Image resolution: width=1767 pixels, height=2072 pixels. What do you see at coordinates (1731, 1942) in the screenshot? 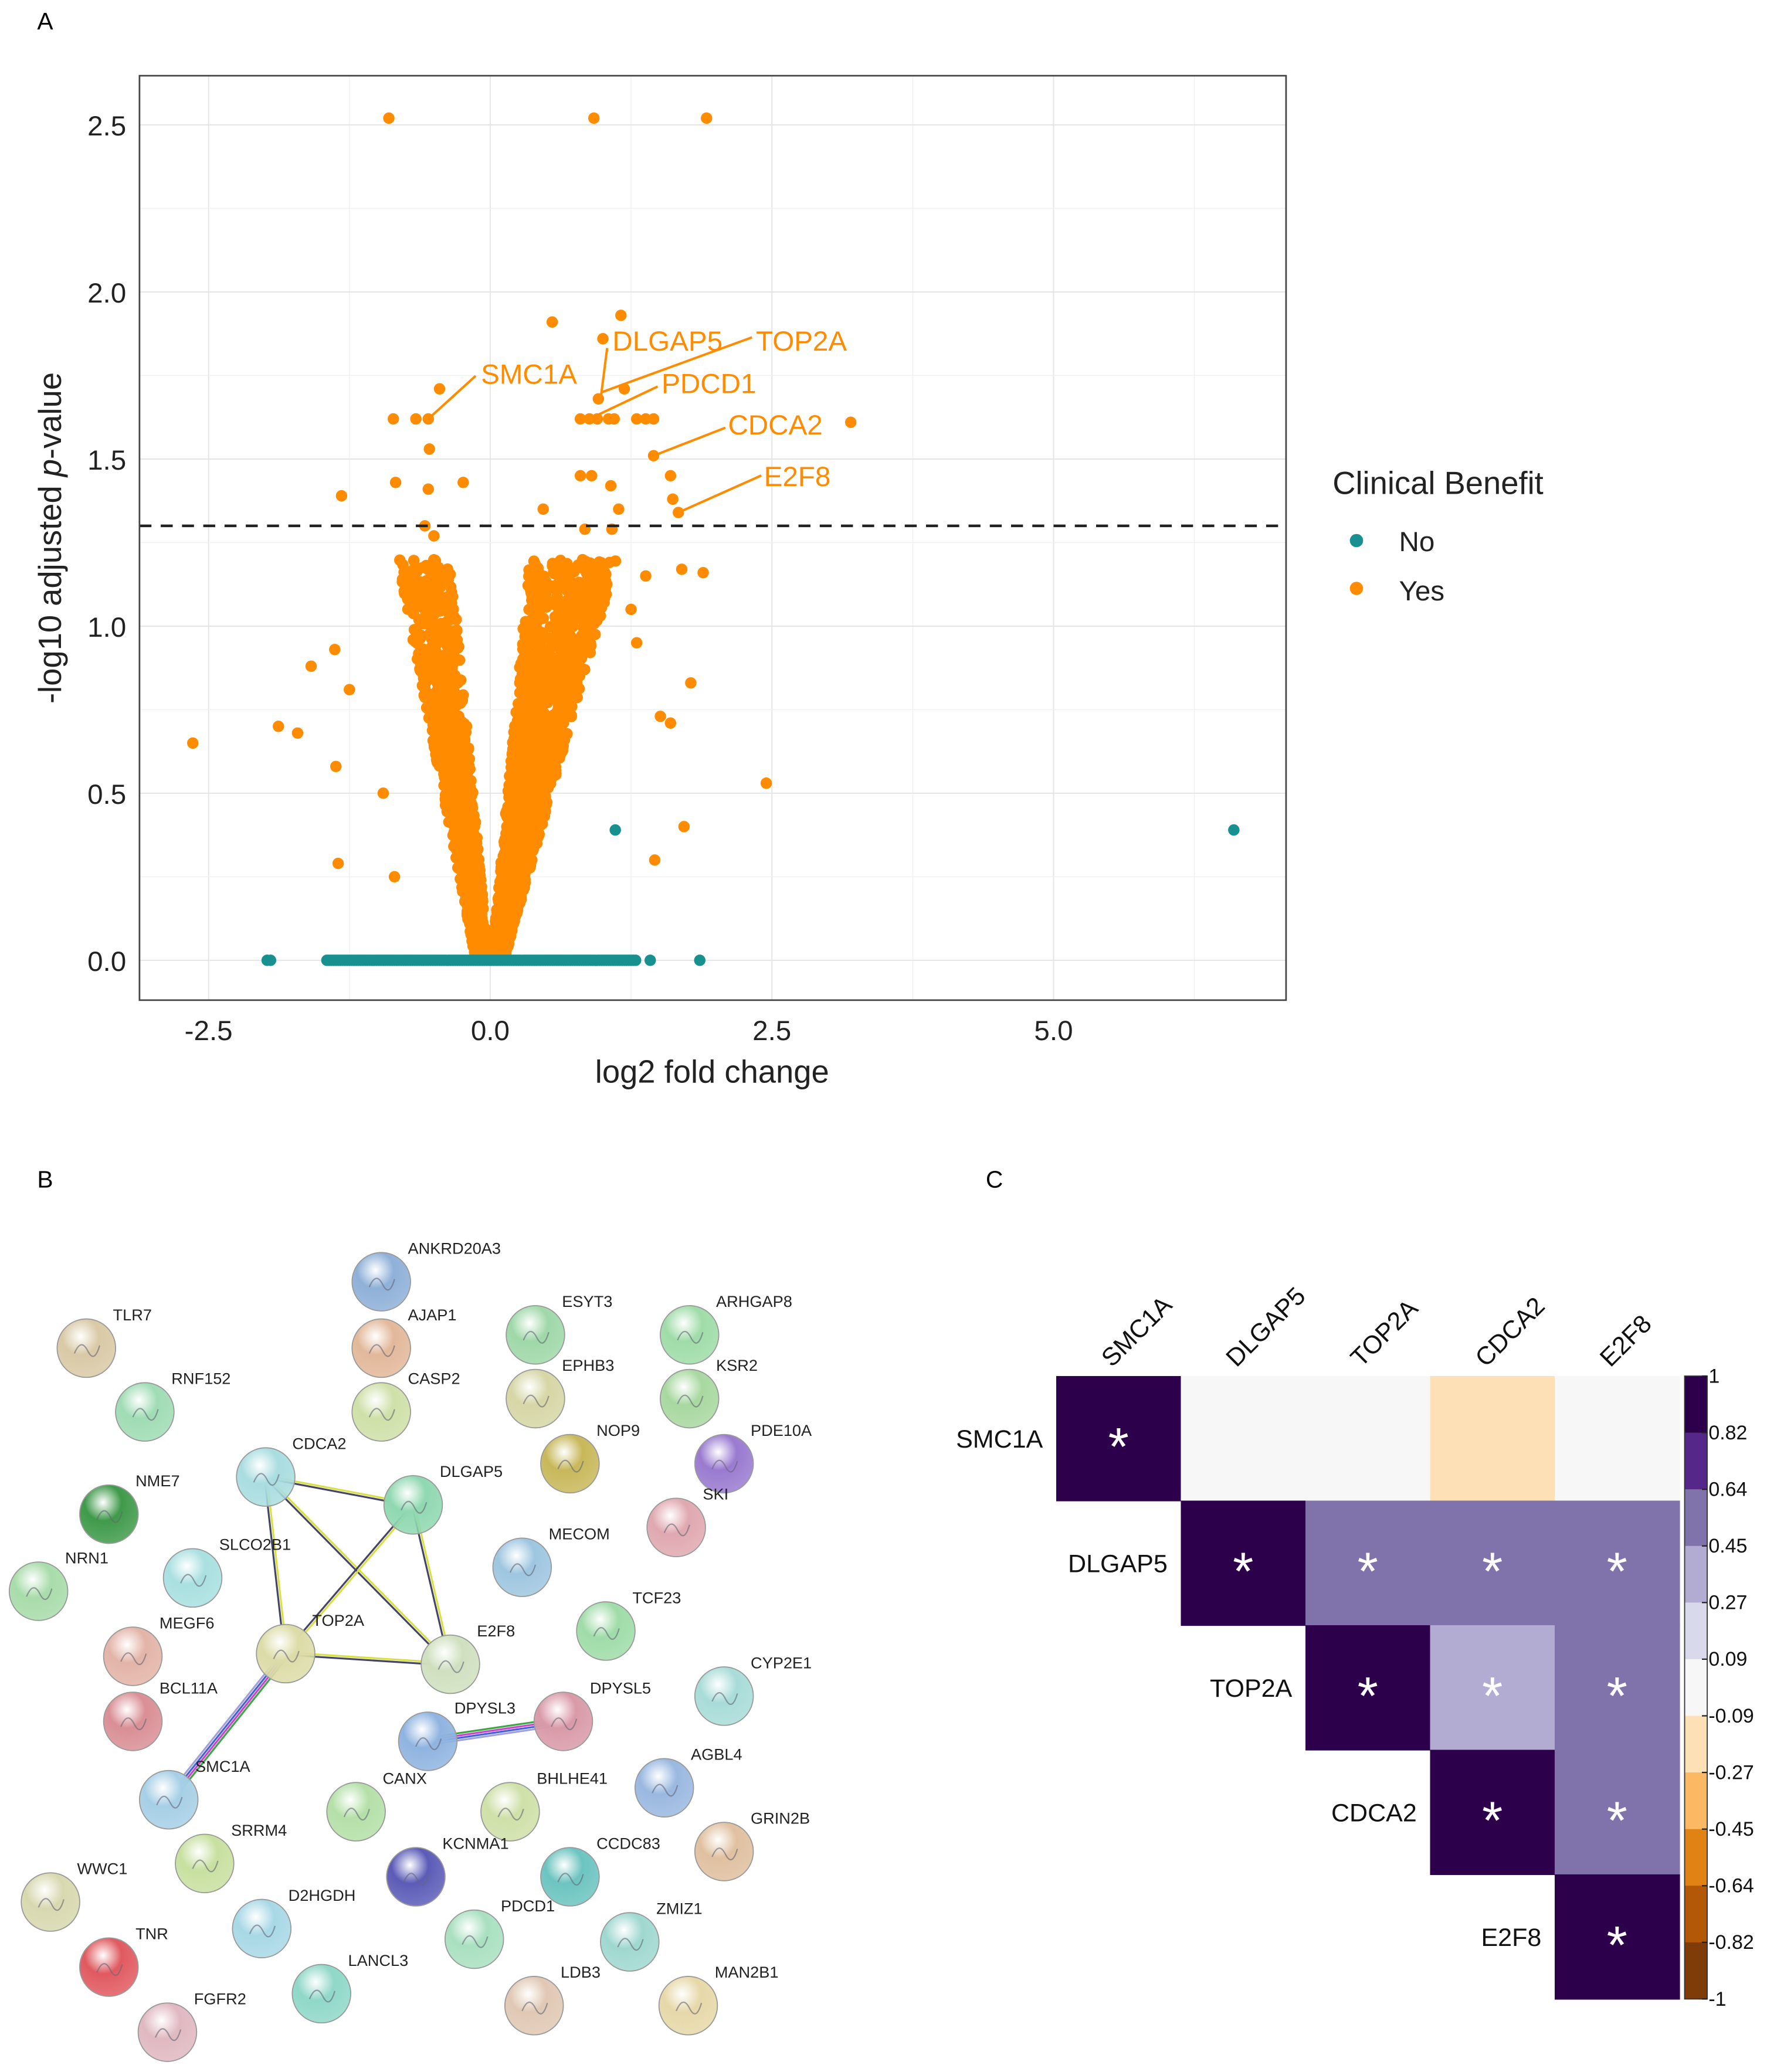
I see `colorbar-tick-label: -0.82` at bounding box center [1731, 1942].